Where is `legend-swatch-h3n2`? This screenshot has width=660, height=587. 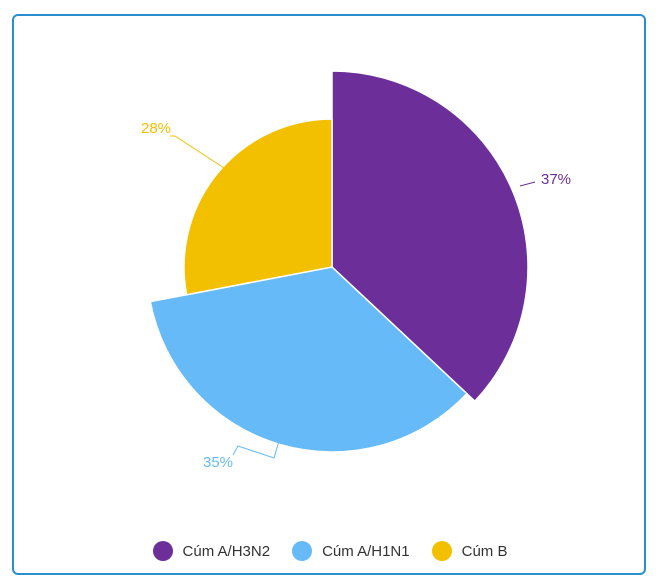
legend-swatch-h3n2 is located at coordinates (162, 551).